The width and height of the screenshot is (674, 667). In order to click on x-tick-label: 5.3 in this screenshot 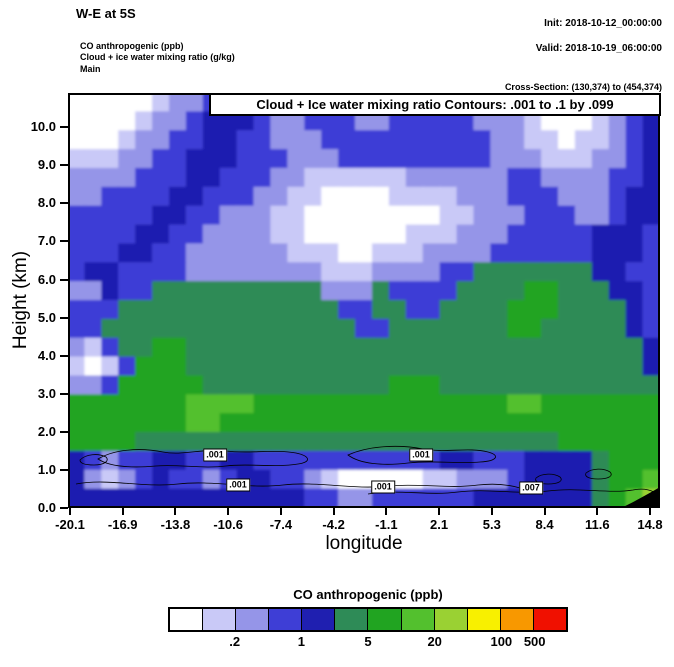, I will do `click(491, 524)`.